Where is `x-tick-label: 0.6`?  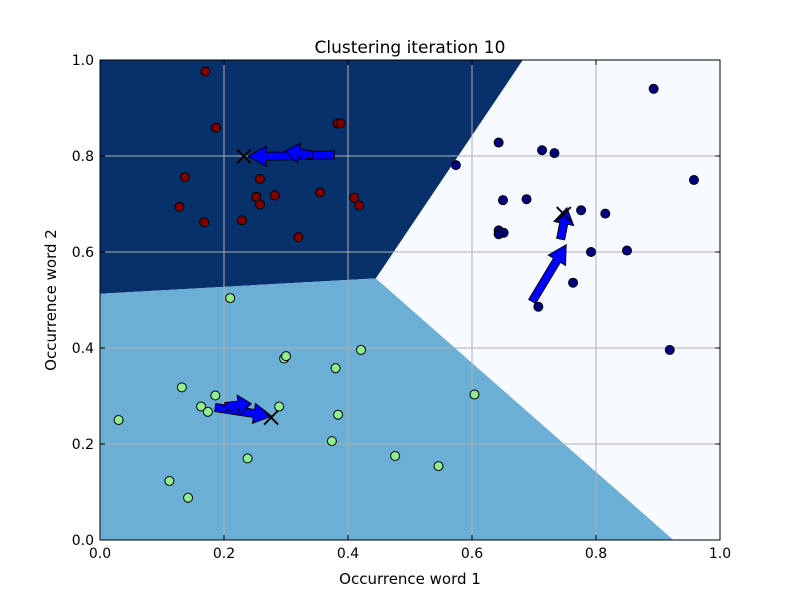 x-tick-label: 0.6 is located at coordinates (472, 554).